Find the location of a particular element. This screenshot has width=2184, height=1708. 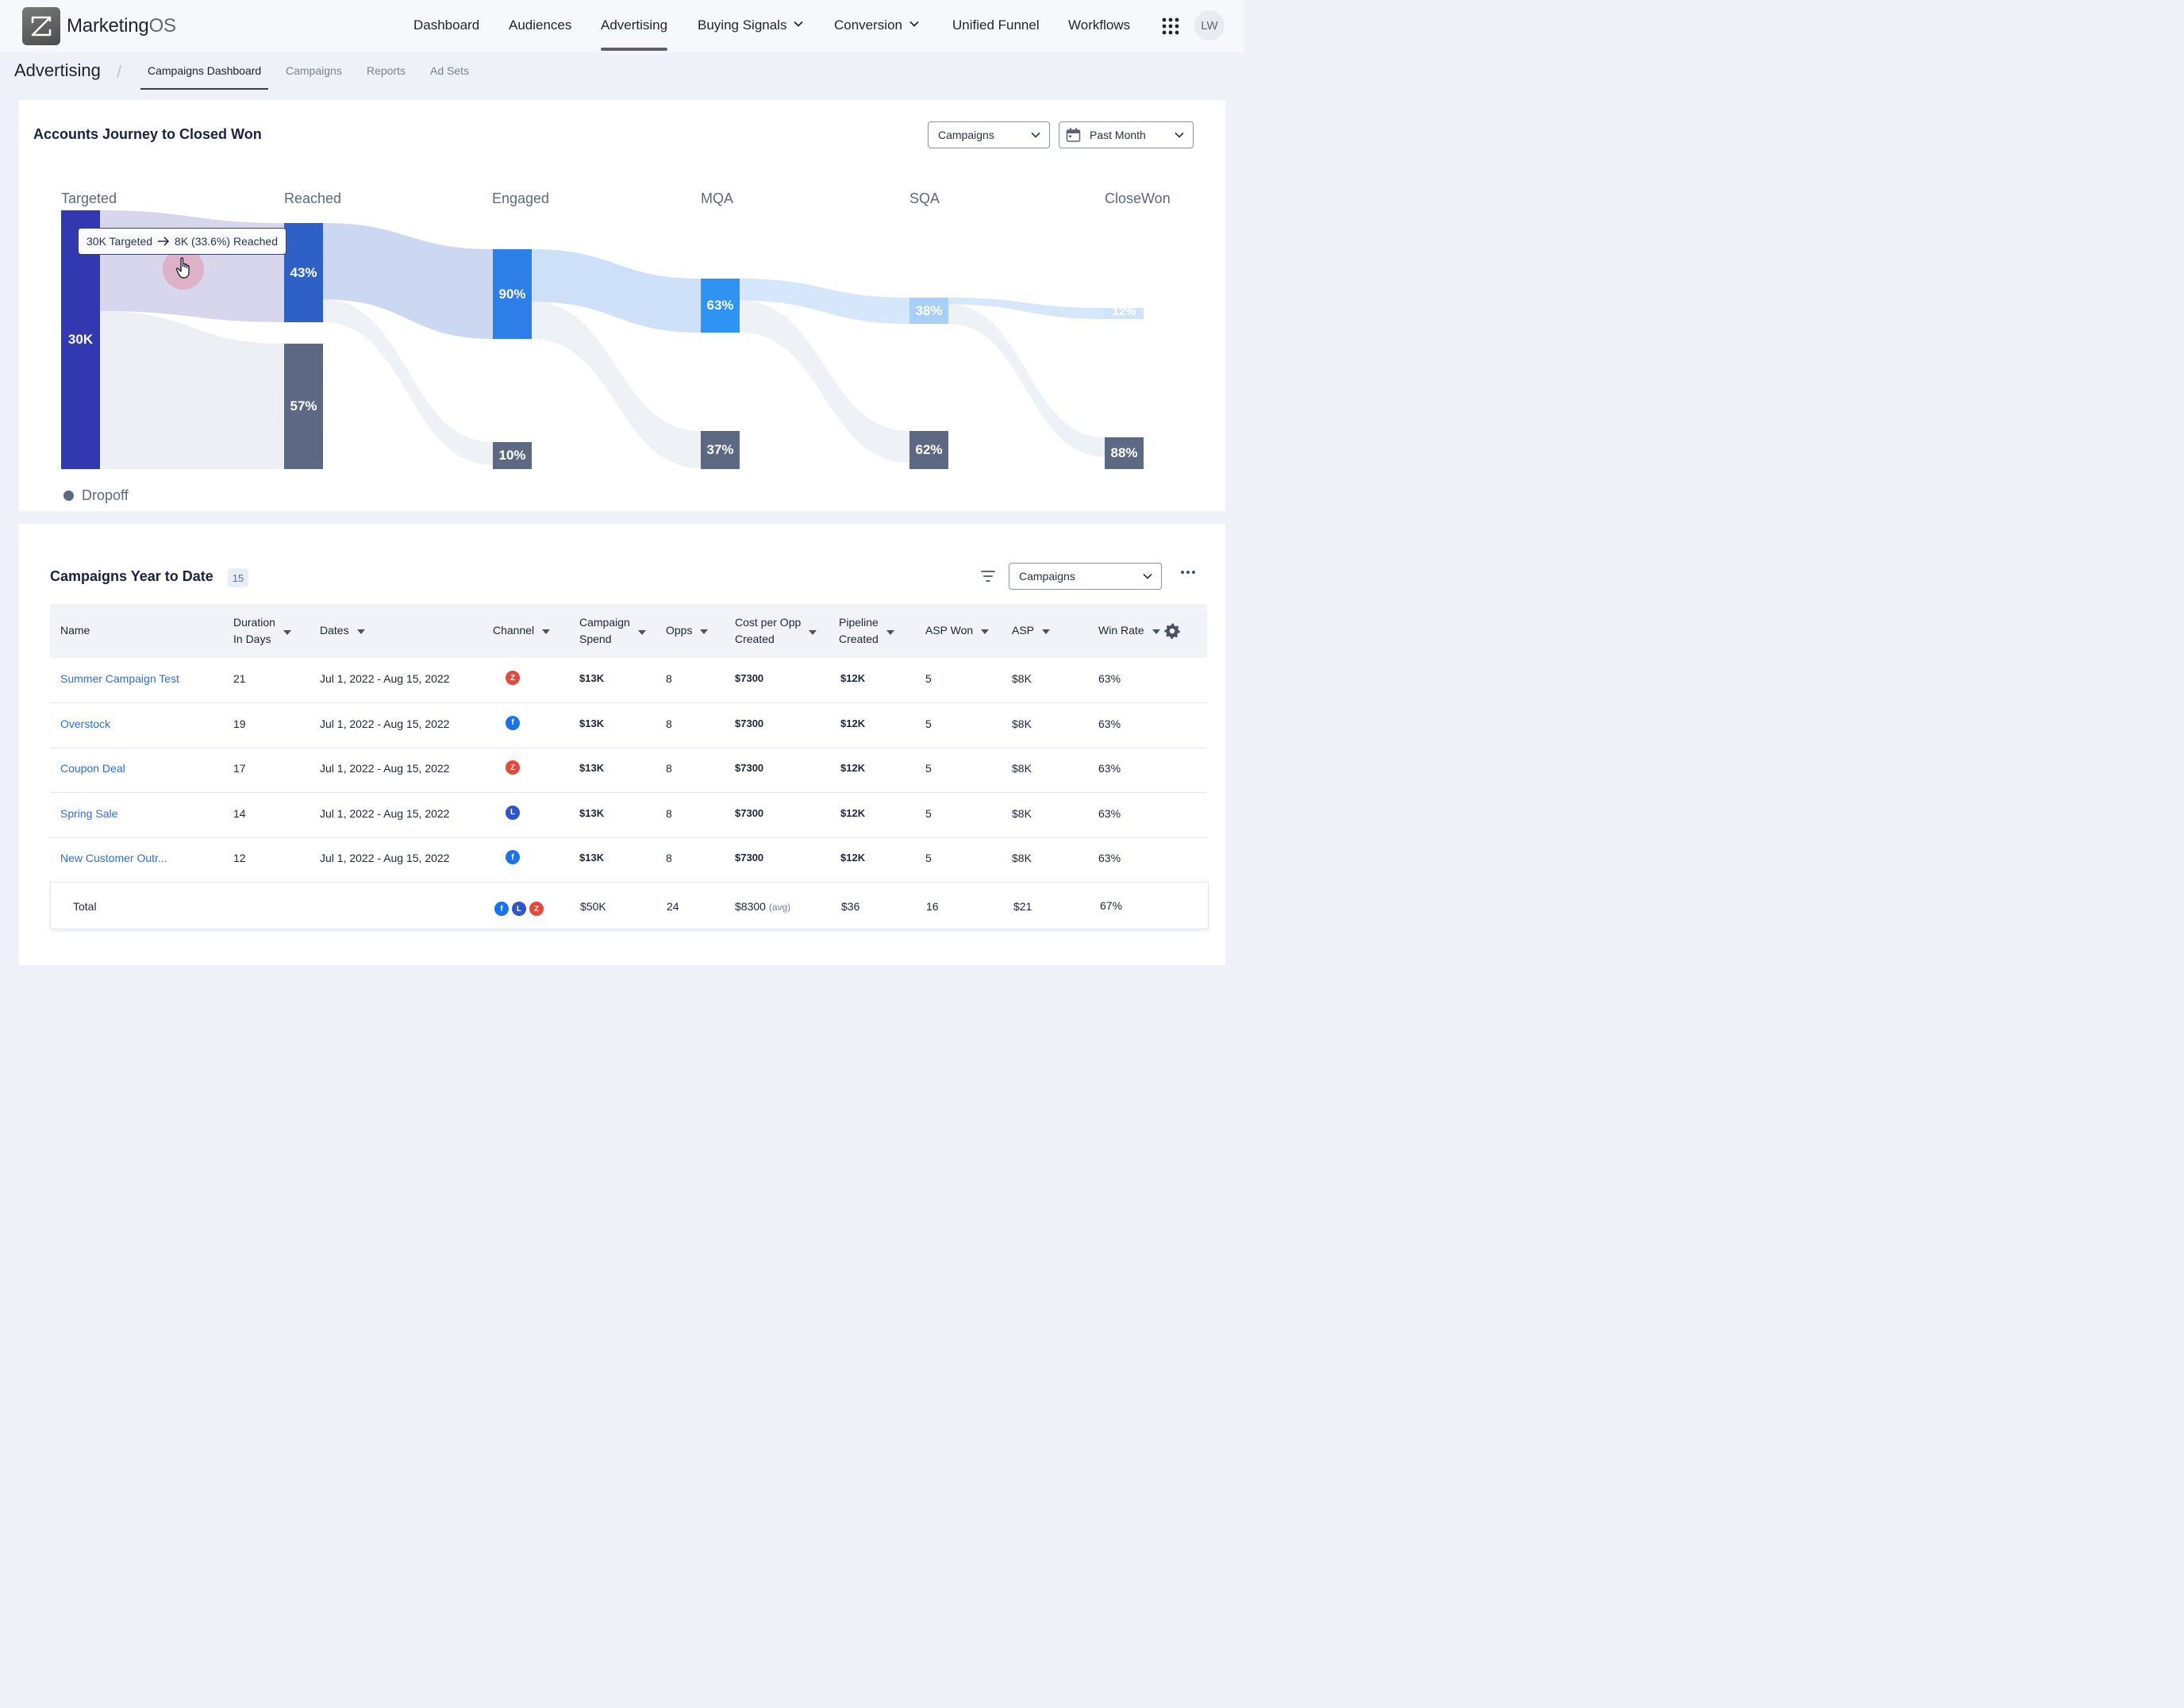

bar-sqa-dropoff is located at coordinates (928, 450).